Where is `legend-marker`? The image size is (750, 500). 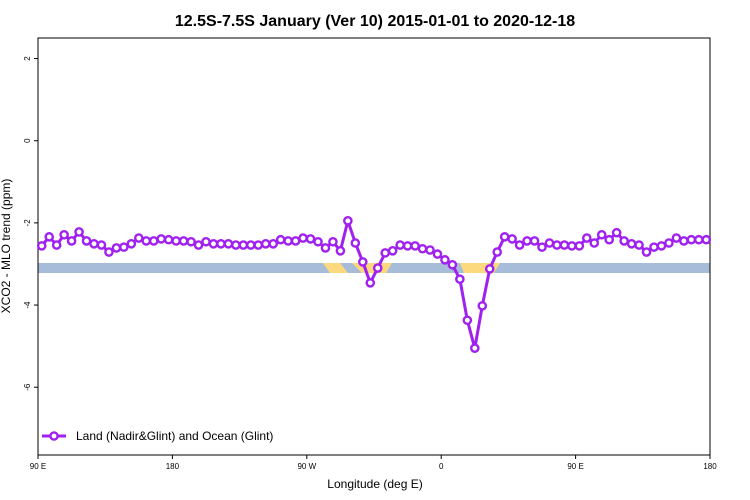 legend-marker is located at coordinates (54, 436).